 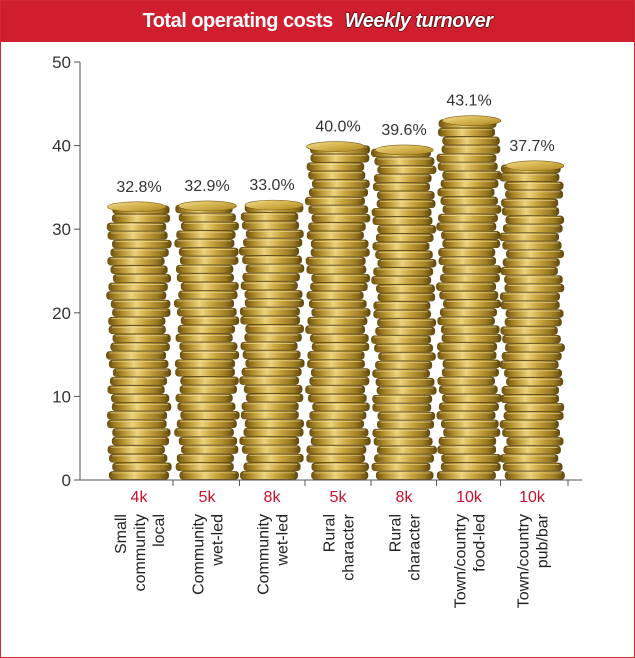 What do you see at coordinates (480, 543) in the screenshot?
I see `x-category-label-line: food-led` at bounding box center [480, 543].